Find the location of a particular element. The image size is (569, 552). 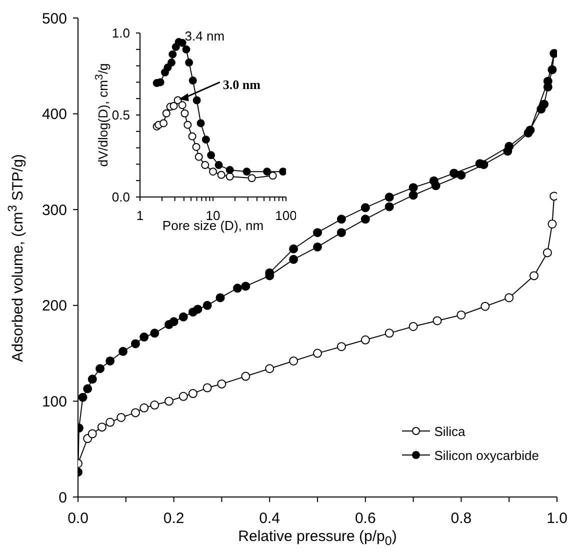

y-tick-label: 0.5 is located at coordinates (121, 115).